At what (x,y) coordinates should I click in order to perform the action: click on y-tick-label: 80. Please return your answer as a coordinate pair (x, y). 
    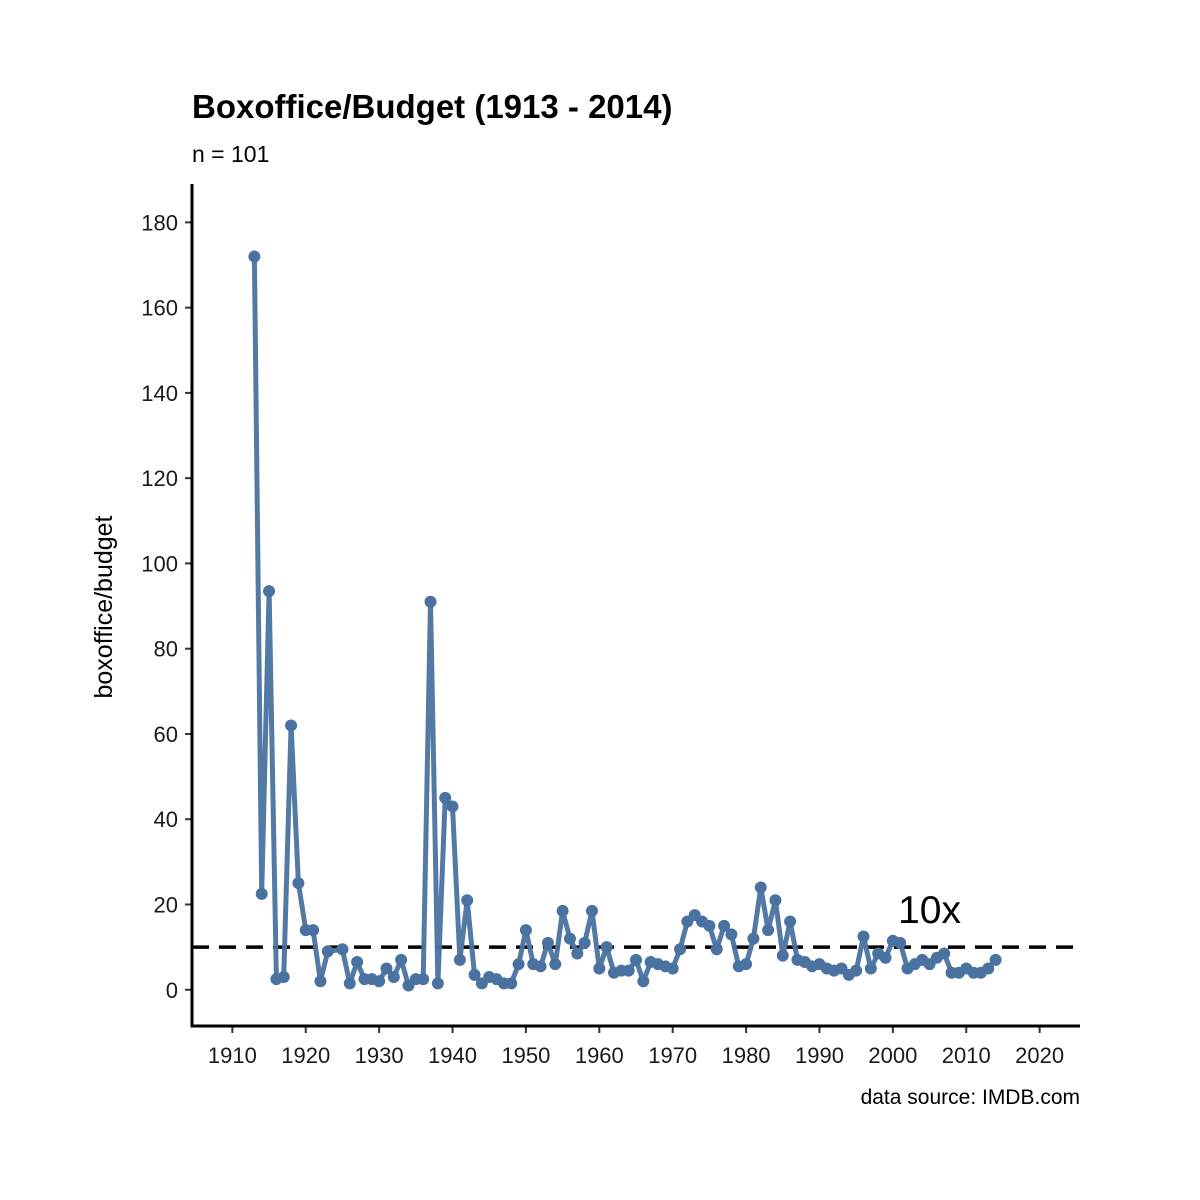
    Looking at the image, I should click on (166, 649).